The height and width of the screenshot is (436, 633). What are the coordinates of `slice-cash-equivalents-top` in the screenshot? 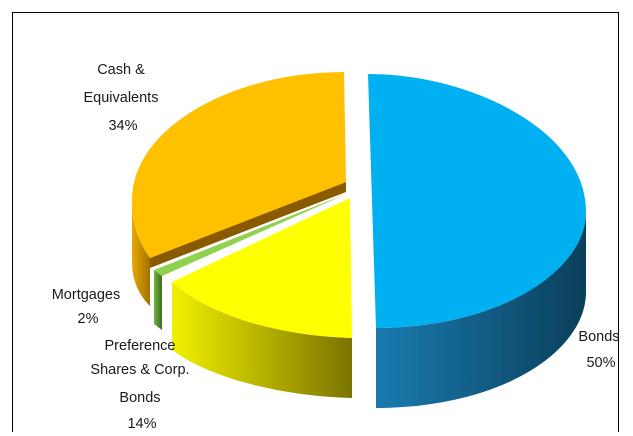 It's located at (239, 165).